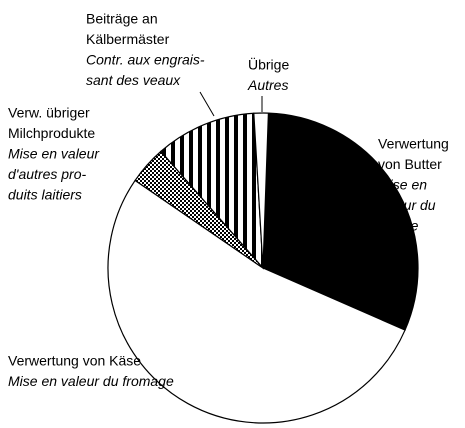 The height and width of the screenshot is (428, 465). Describe the element at coordinates (49, 113) in the screenshot. I see `slice-label: Verw. übriger` at that location.